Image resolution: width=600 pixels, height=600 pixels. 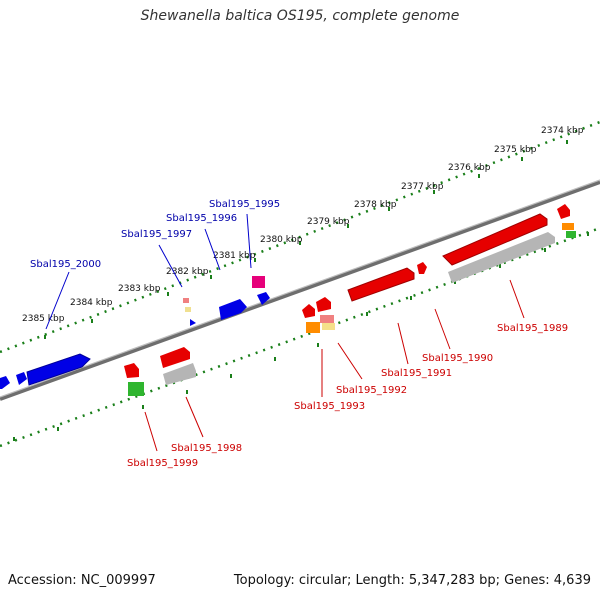 I want to click on feature-green, so click(x=571, y=234).